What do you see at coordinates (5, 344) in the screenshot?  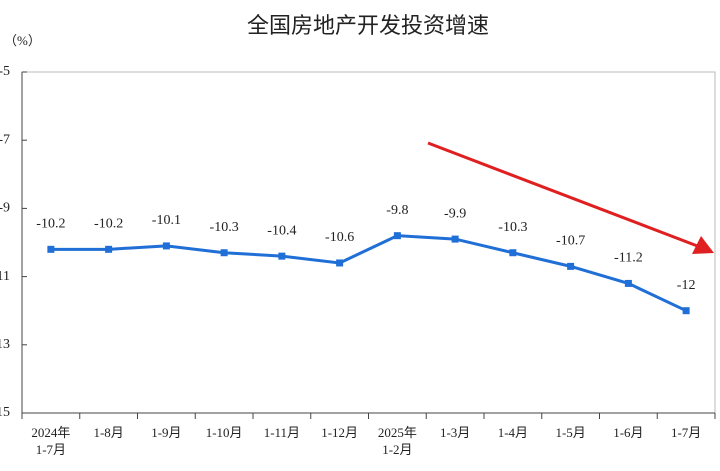 I see `y-tick-label: -13` at bounding box center [5, 344].